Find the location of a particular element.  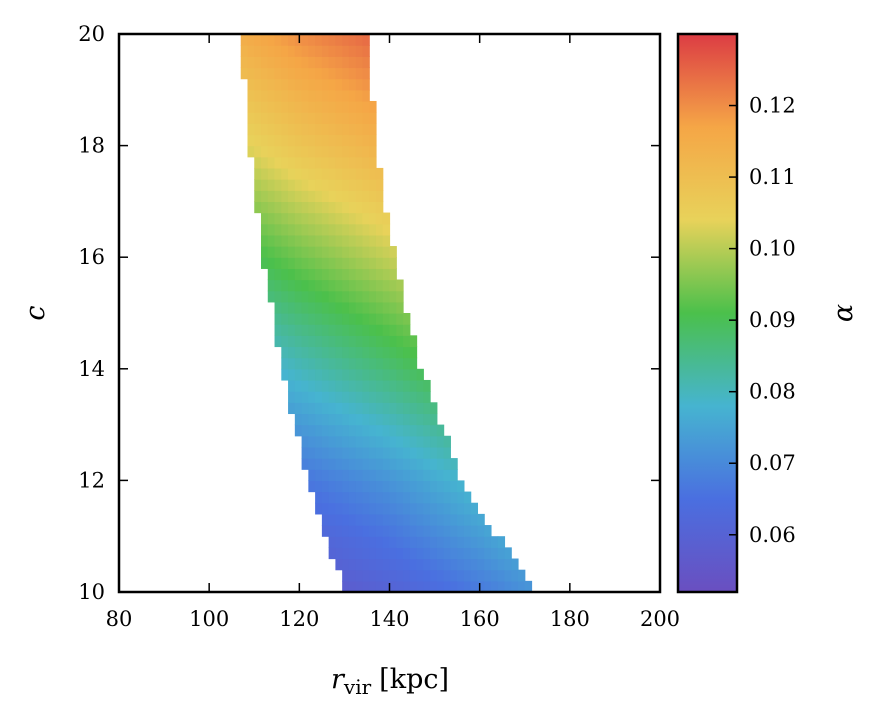

x-tick-label: 180 is located at coordinates (570, 619).